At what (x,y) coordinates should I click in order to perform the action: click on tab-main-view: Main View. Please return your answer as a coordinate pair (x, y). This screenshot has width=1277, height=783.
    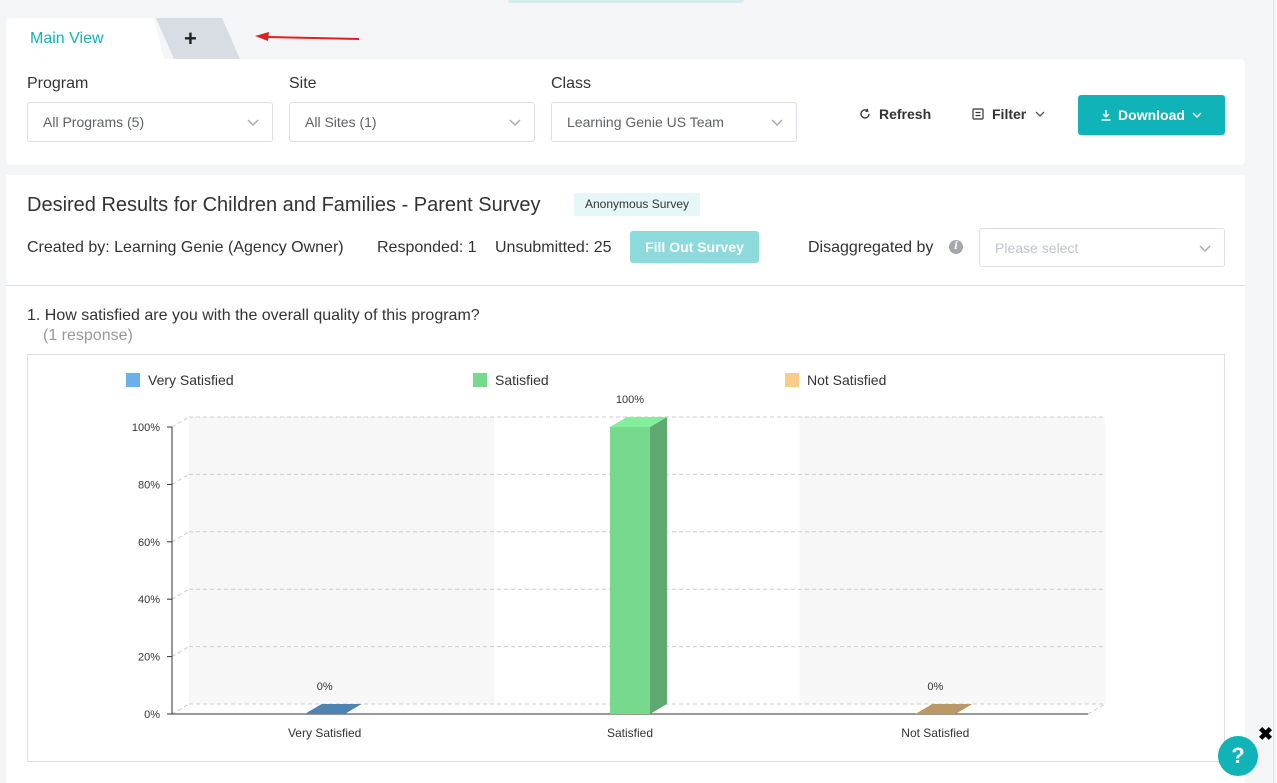
    Looking at the image, I should click on (85, 38).